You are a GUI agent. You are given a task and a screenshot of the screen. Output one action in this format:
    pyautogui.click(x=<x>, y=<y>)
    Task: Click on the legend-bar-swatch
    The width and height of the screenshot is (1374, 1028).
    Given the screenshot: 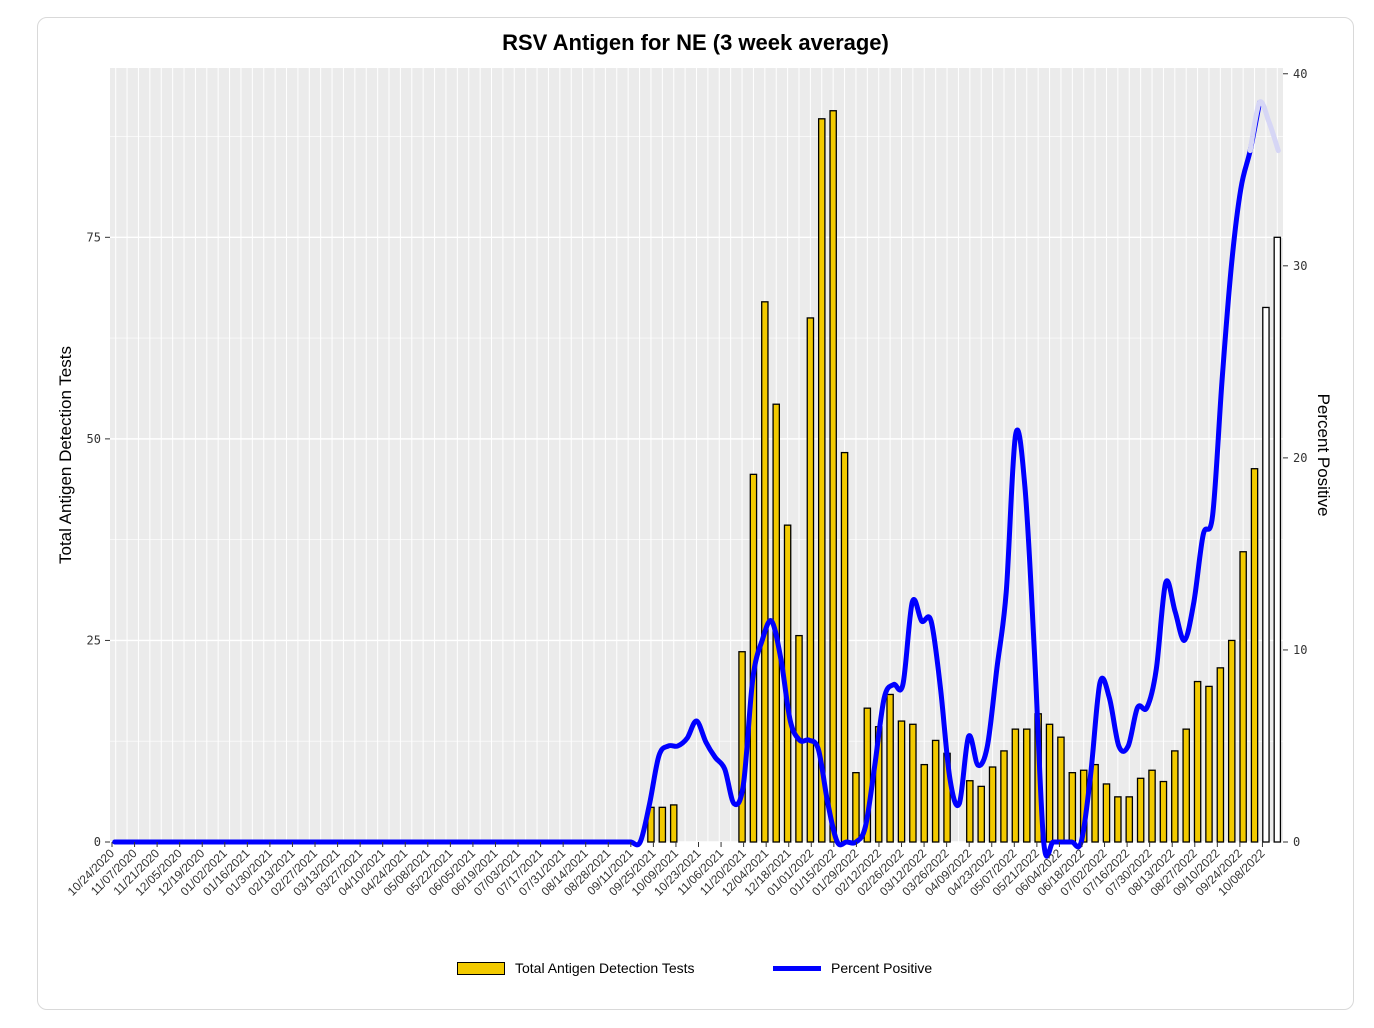 What is the action you would take?
    pyautogui.click(x=481, y=968)
    